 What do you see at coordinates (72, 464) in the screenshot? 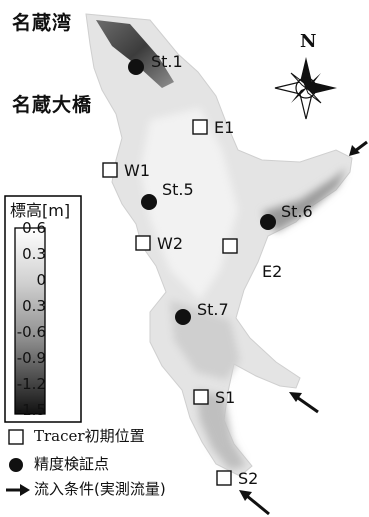
I see `legend-station-label: 精度検証点` at bounding box center [72, 464].